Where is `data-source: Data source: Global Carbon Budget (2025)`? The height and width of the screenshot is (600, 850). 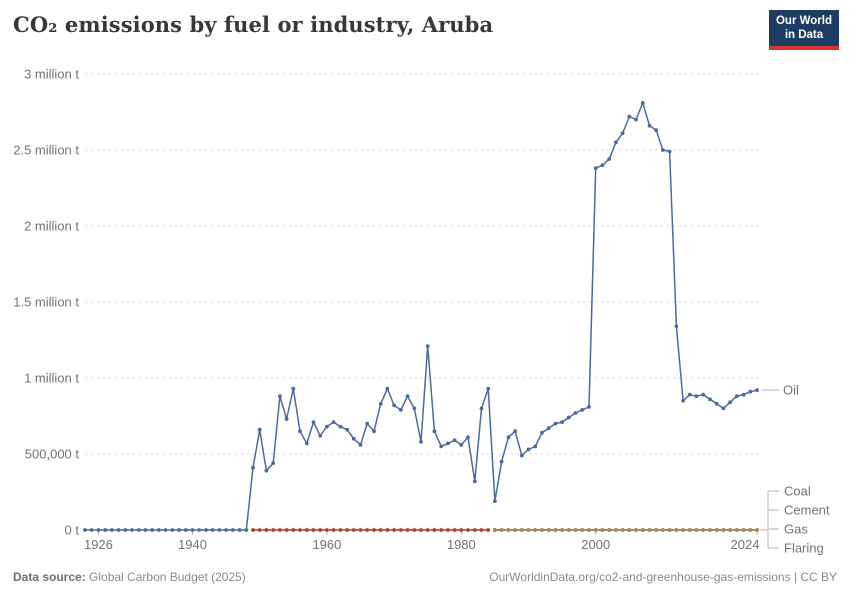
data-source: Data source: Global Carbon Budget (2025) is located at coordinates (129, 577).